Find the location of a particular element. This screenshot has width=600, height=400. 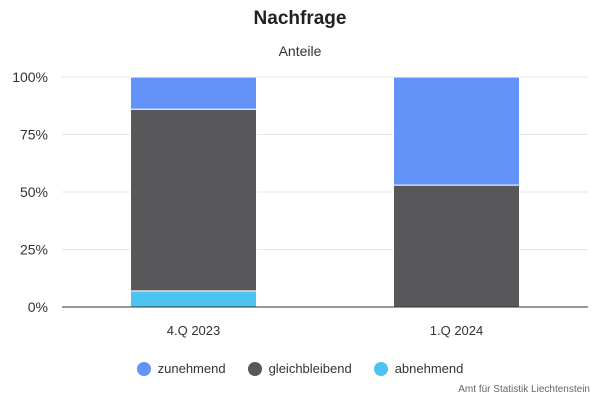

legend-label: zunehmend is located at coordinates (191, 368).